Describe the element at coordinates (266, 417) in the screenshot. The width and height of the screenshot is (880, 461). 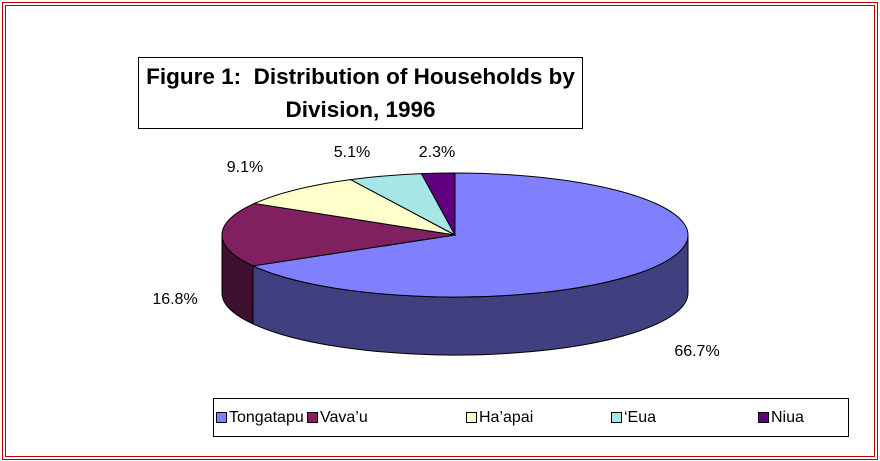
I see `legend-label: Tongatapu` at that location.